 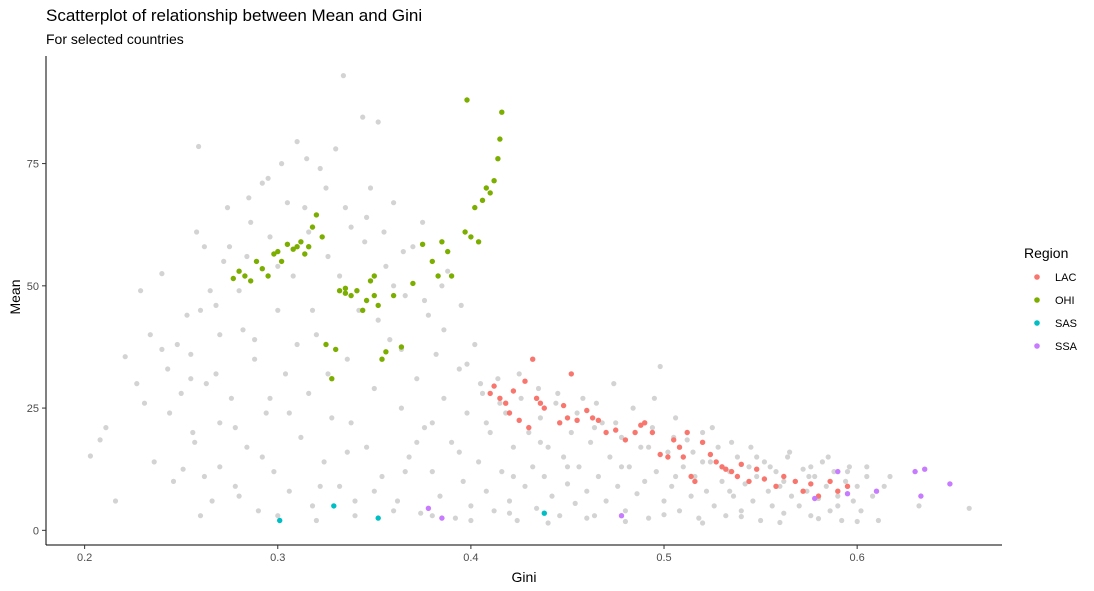 I want to click on legend-key-ohi, so click(x=1037, y=300).